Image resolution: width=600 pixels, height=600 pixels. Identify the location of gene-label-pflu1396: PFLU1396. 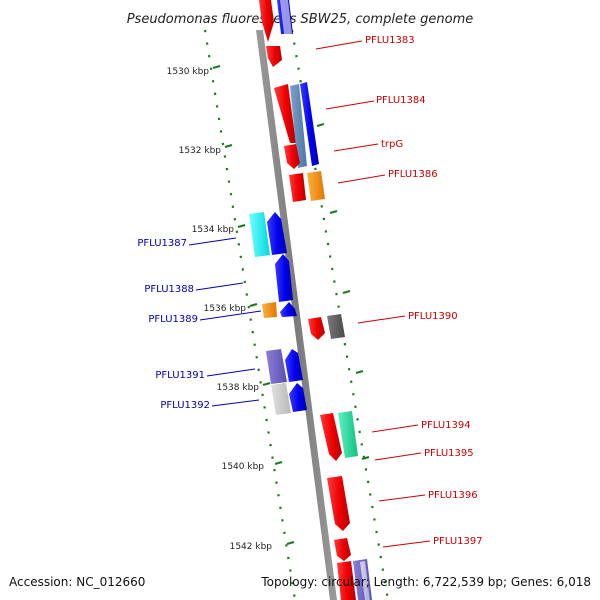
(453, 495).